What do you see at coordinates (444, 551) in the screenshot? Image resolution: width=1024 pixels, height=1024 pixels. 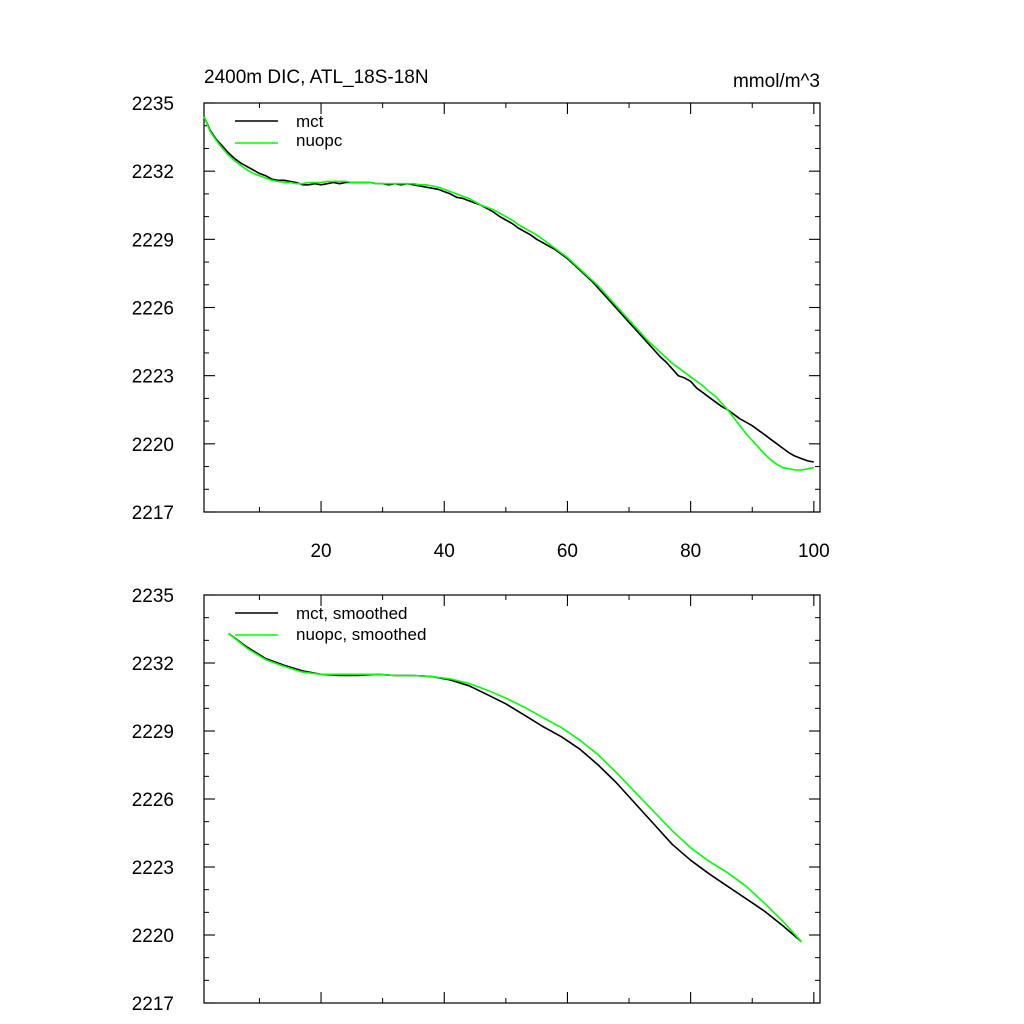 I see `x-tick-label: 40` at bounding box center [444, 551].